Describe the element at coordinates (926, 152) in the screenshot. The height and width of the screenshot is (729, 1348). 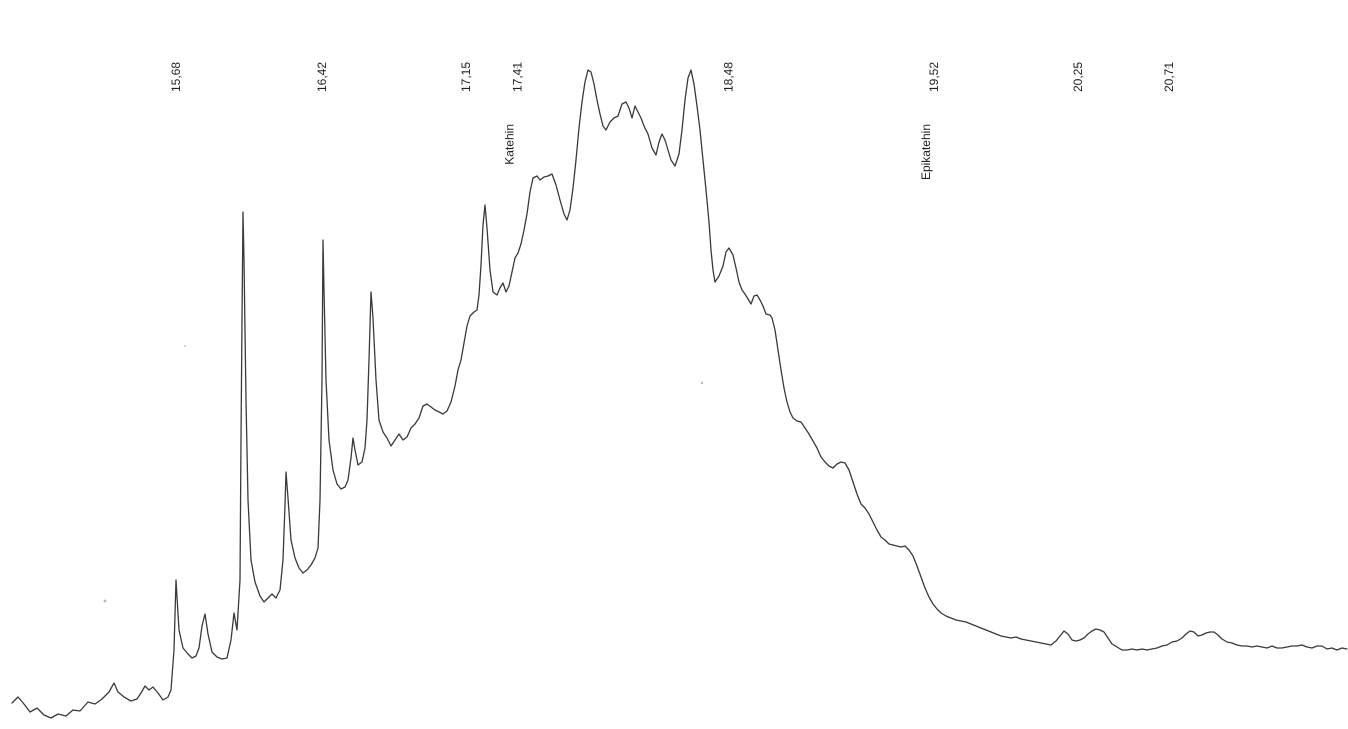
I see `compound-label: Epikatehin` at that location.